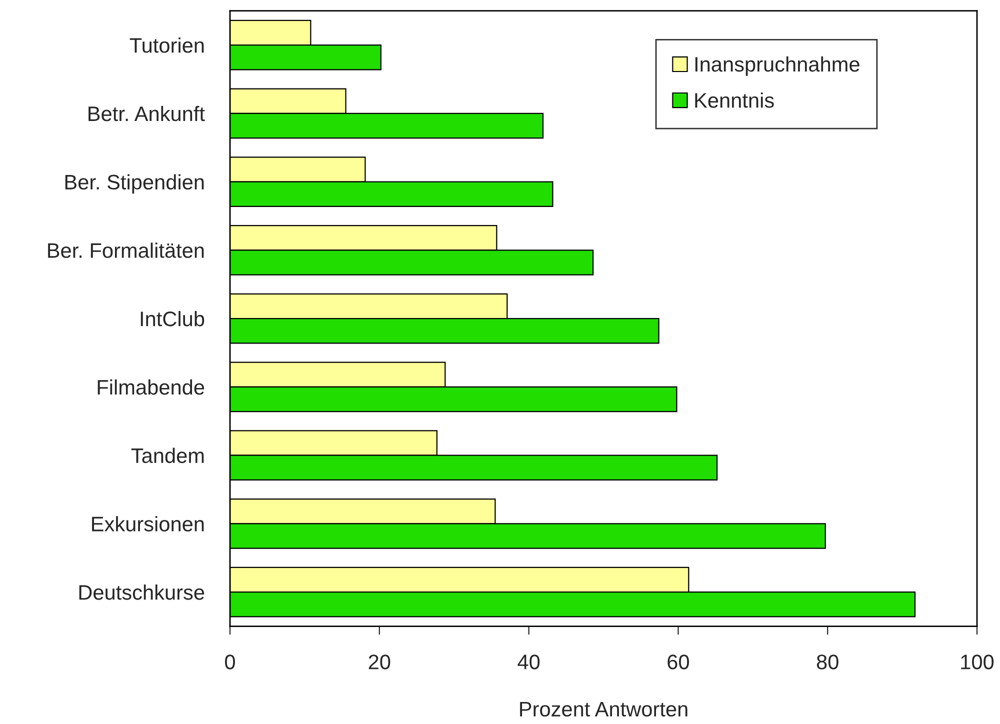  What do you see at coordinates (777, 66) in the screenshot?
I see `legend-label: Inanspruchnahme` at bounding box center [777, 66].